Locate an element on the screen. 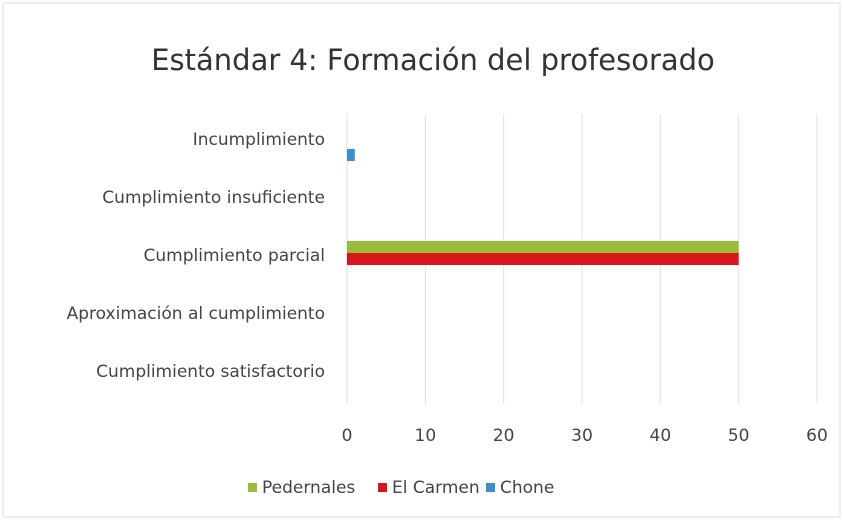 This screenshot has width=843, height=520. x-tick-label: 0 is located at coordinates (347, 436).